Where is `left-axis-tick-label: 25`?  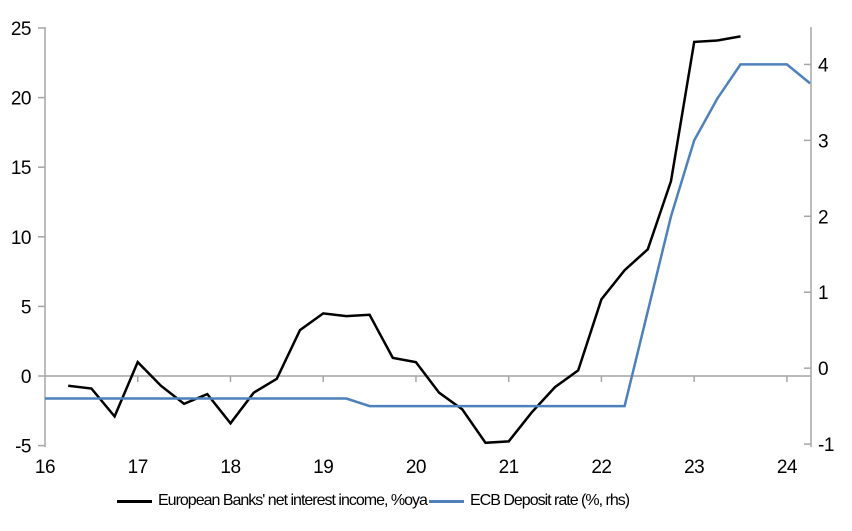
left-axis-tick-label: 25 is located at coordinates (21, 29).